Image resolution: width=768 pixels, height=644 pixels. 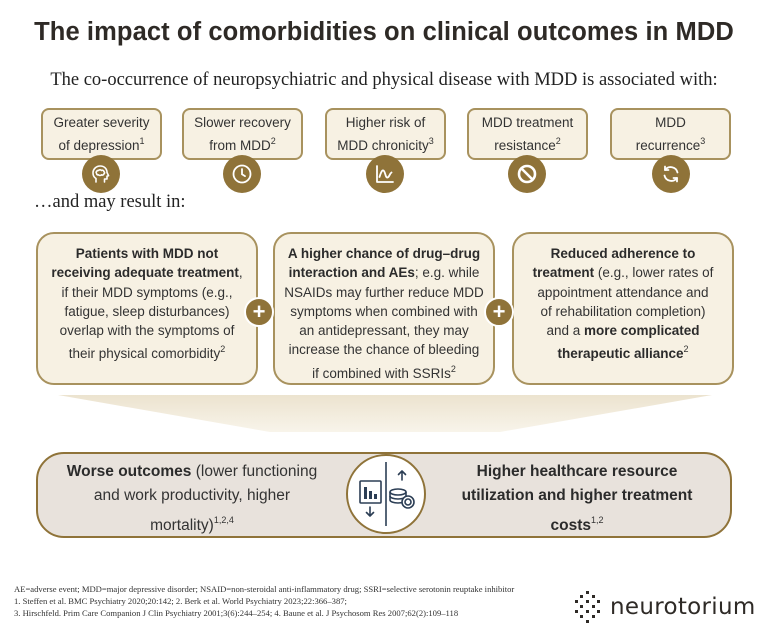 What do you see at coordinates (101, 122) in the screenshot?
I see `association-text: Greater severity` at bounding box center [101, 122].